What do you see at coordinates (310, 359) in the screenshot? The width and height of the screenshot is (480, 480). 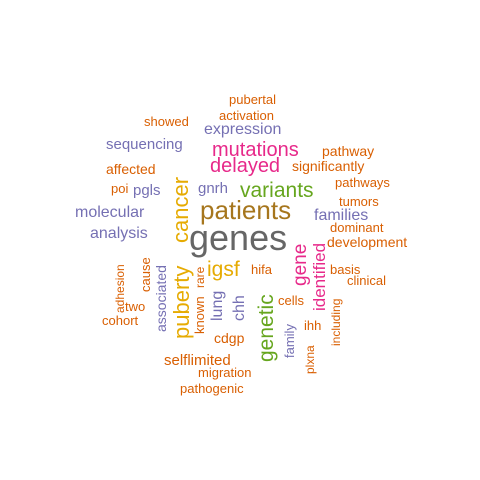 I see `word-plxna: plxna` at bounding box center [310, 359].